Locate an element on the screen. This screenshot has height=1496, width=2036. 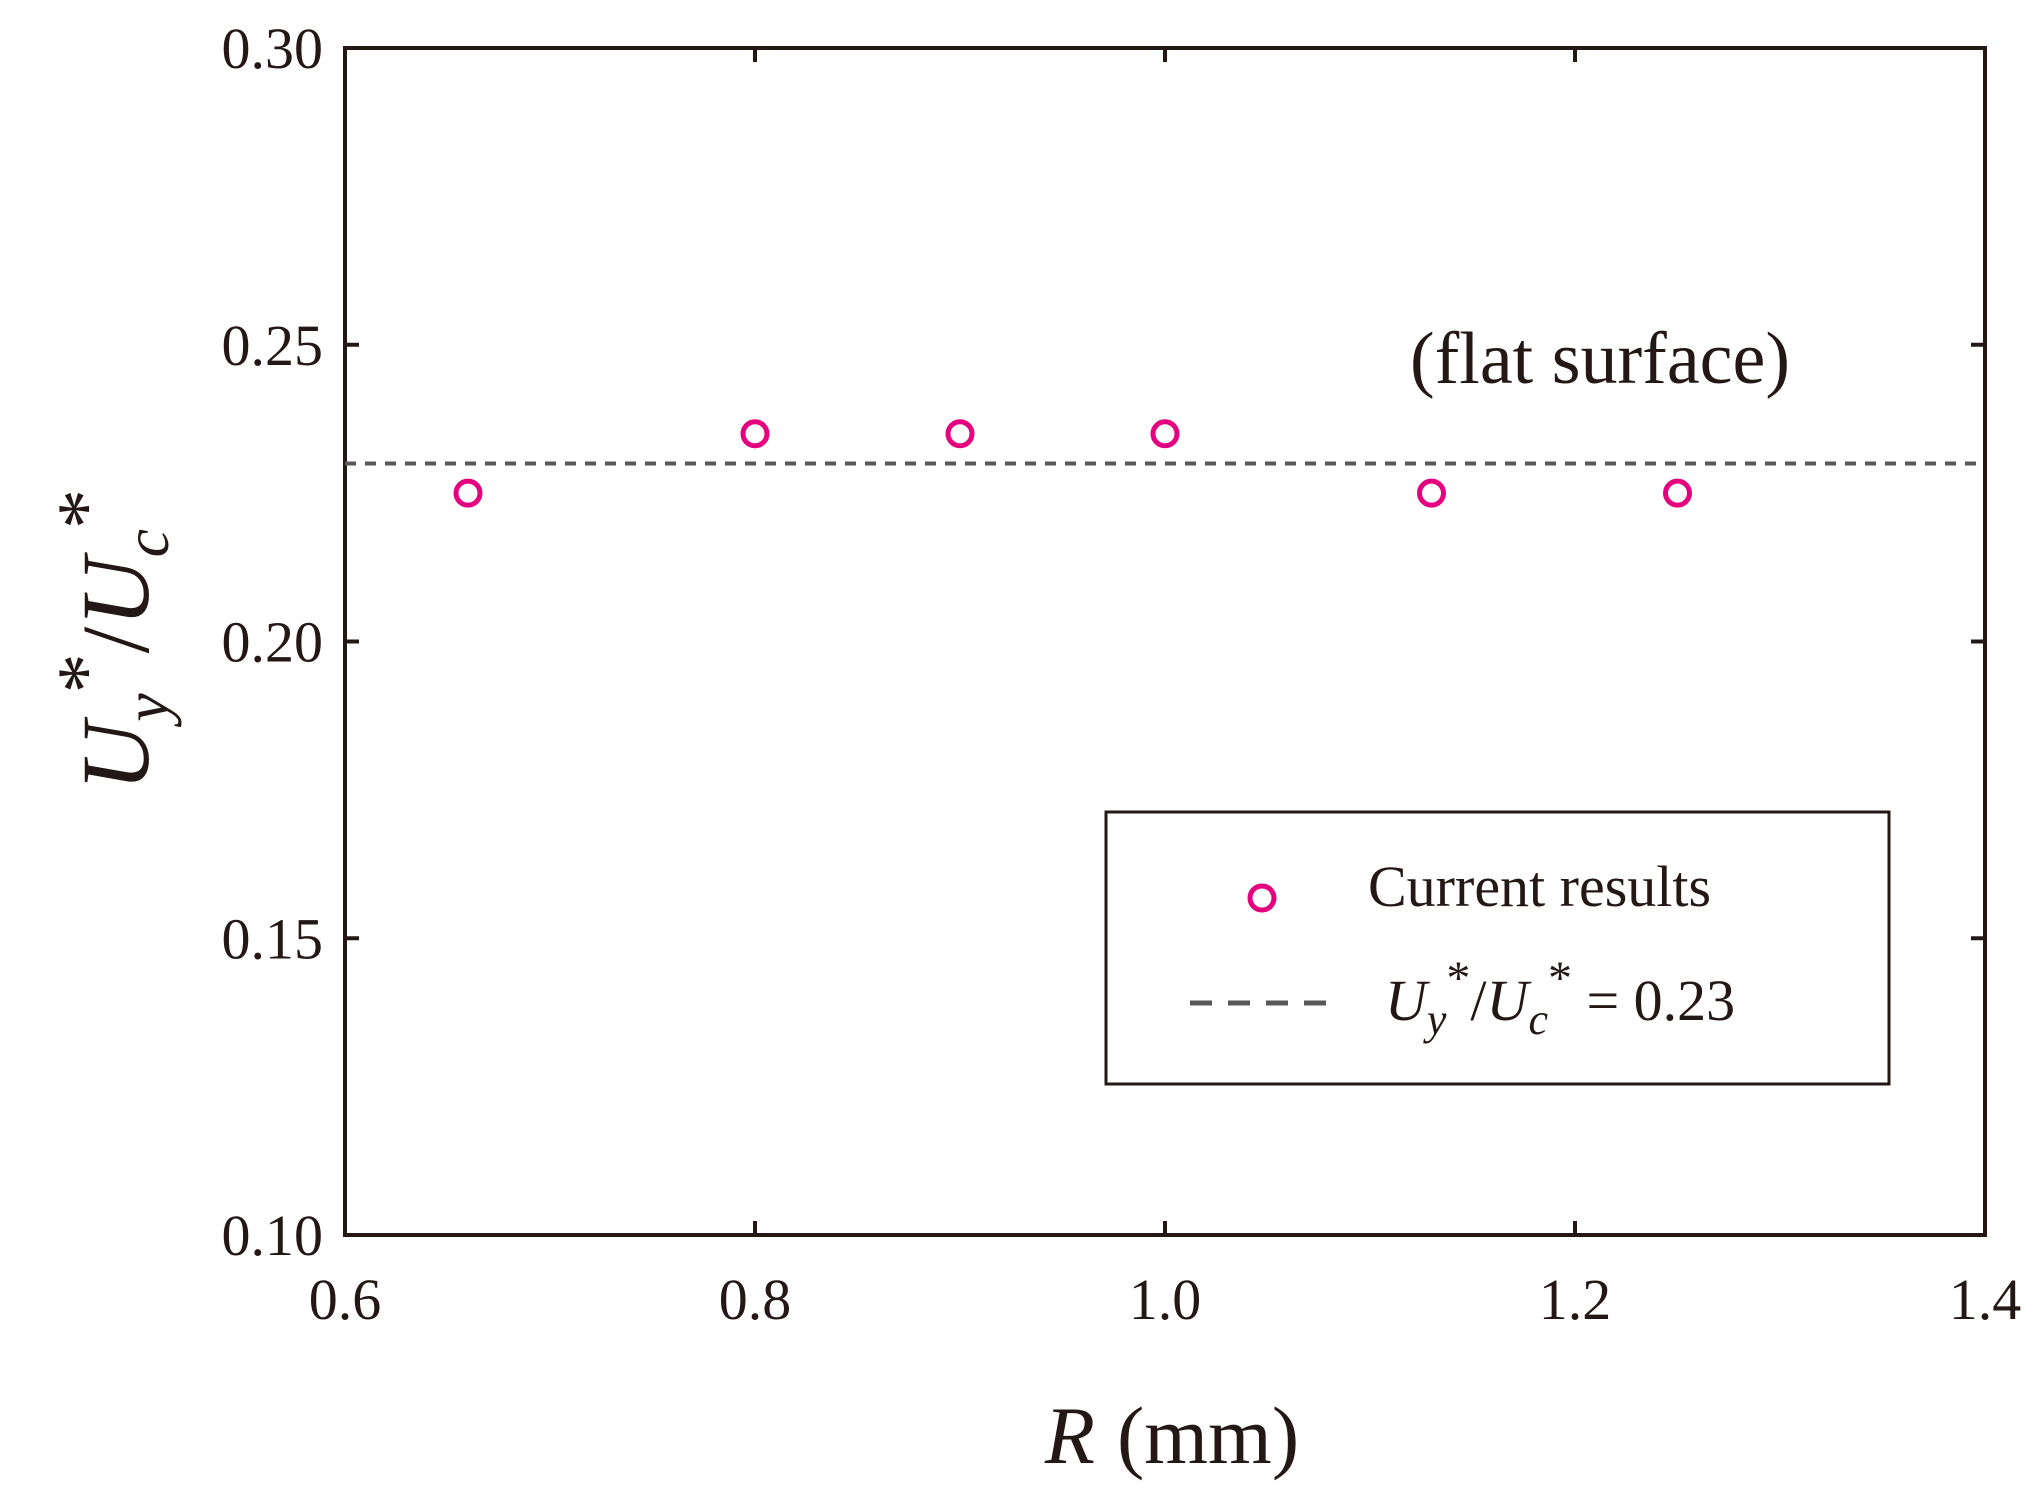
x-tick-label: 1.0 is located at coordinates (1165, 1299).